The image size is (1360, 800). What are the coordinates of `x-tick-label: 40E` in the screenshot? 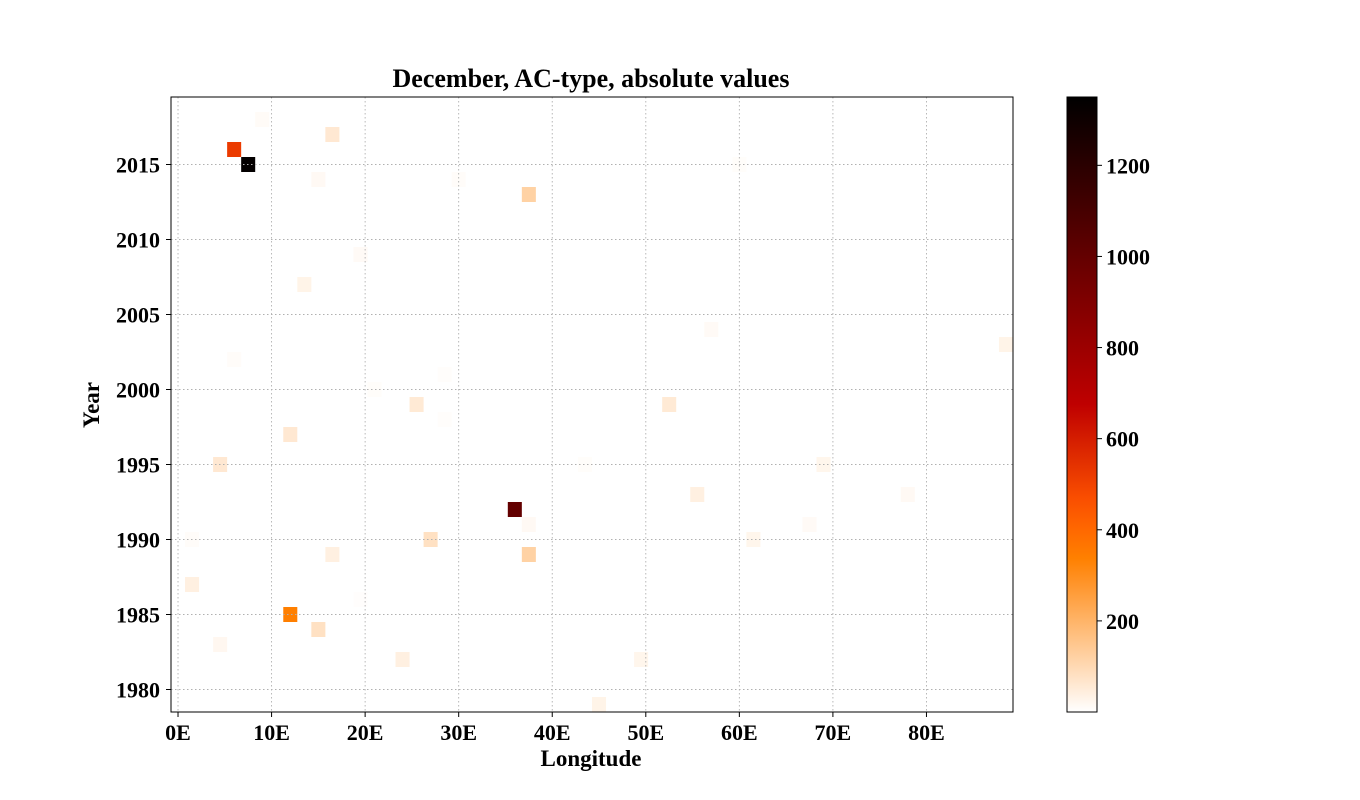 It's located at (552, 732).